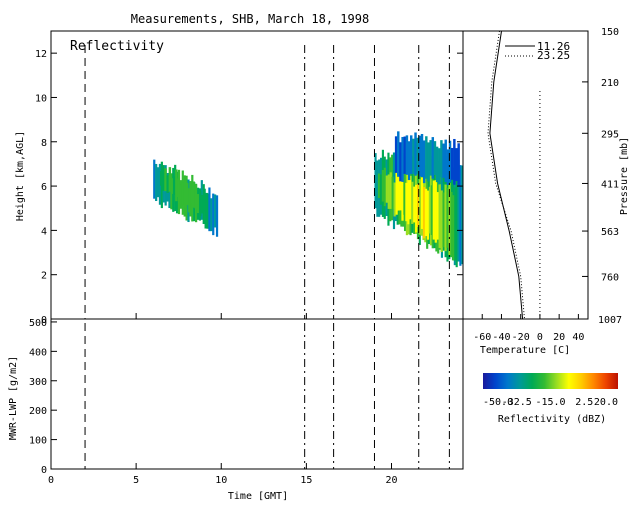 This screenshot has height=512, width=640. I want to click on lwp-y-tick-label: 300, so click(38, 382).